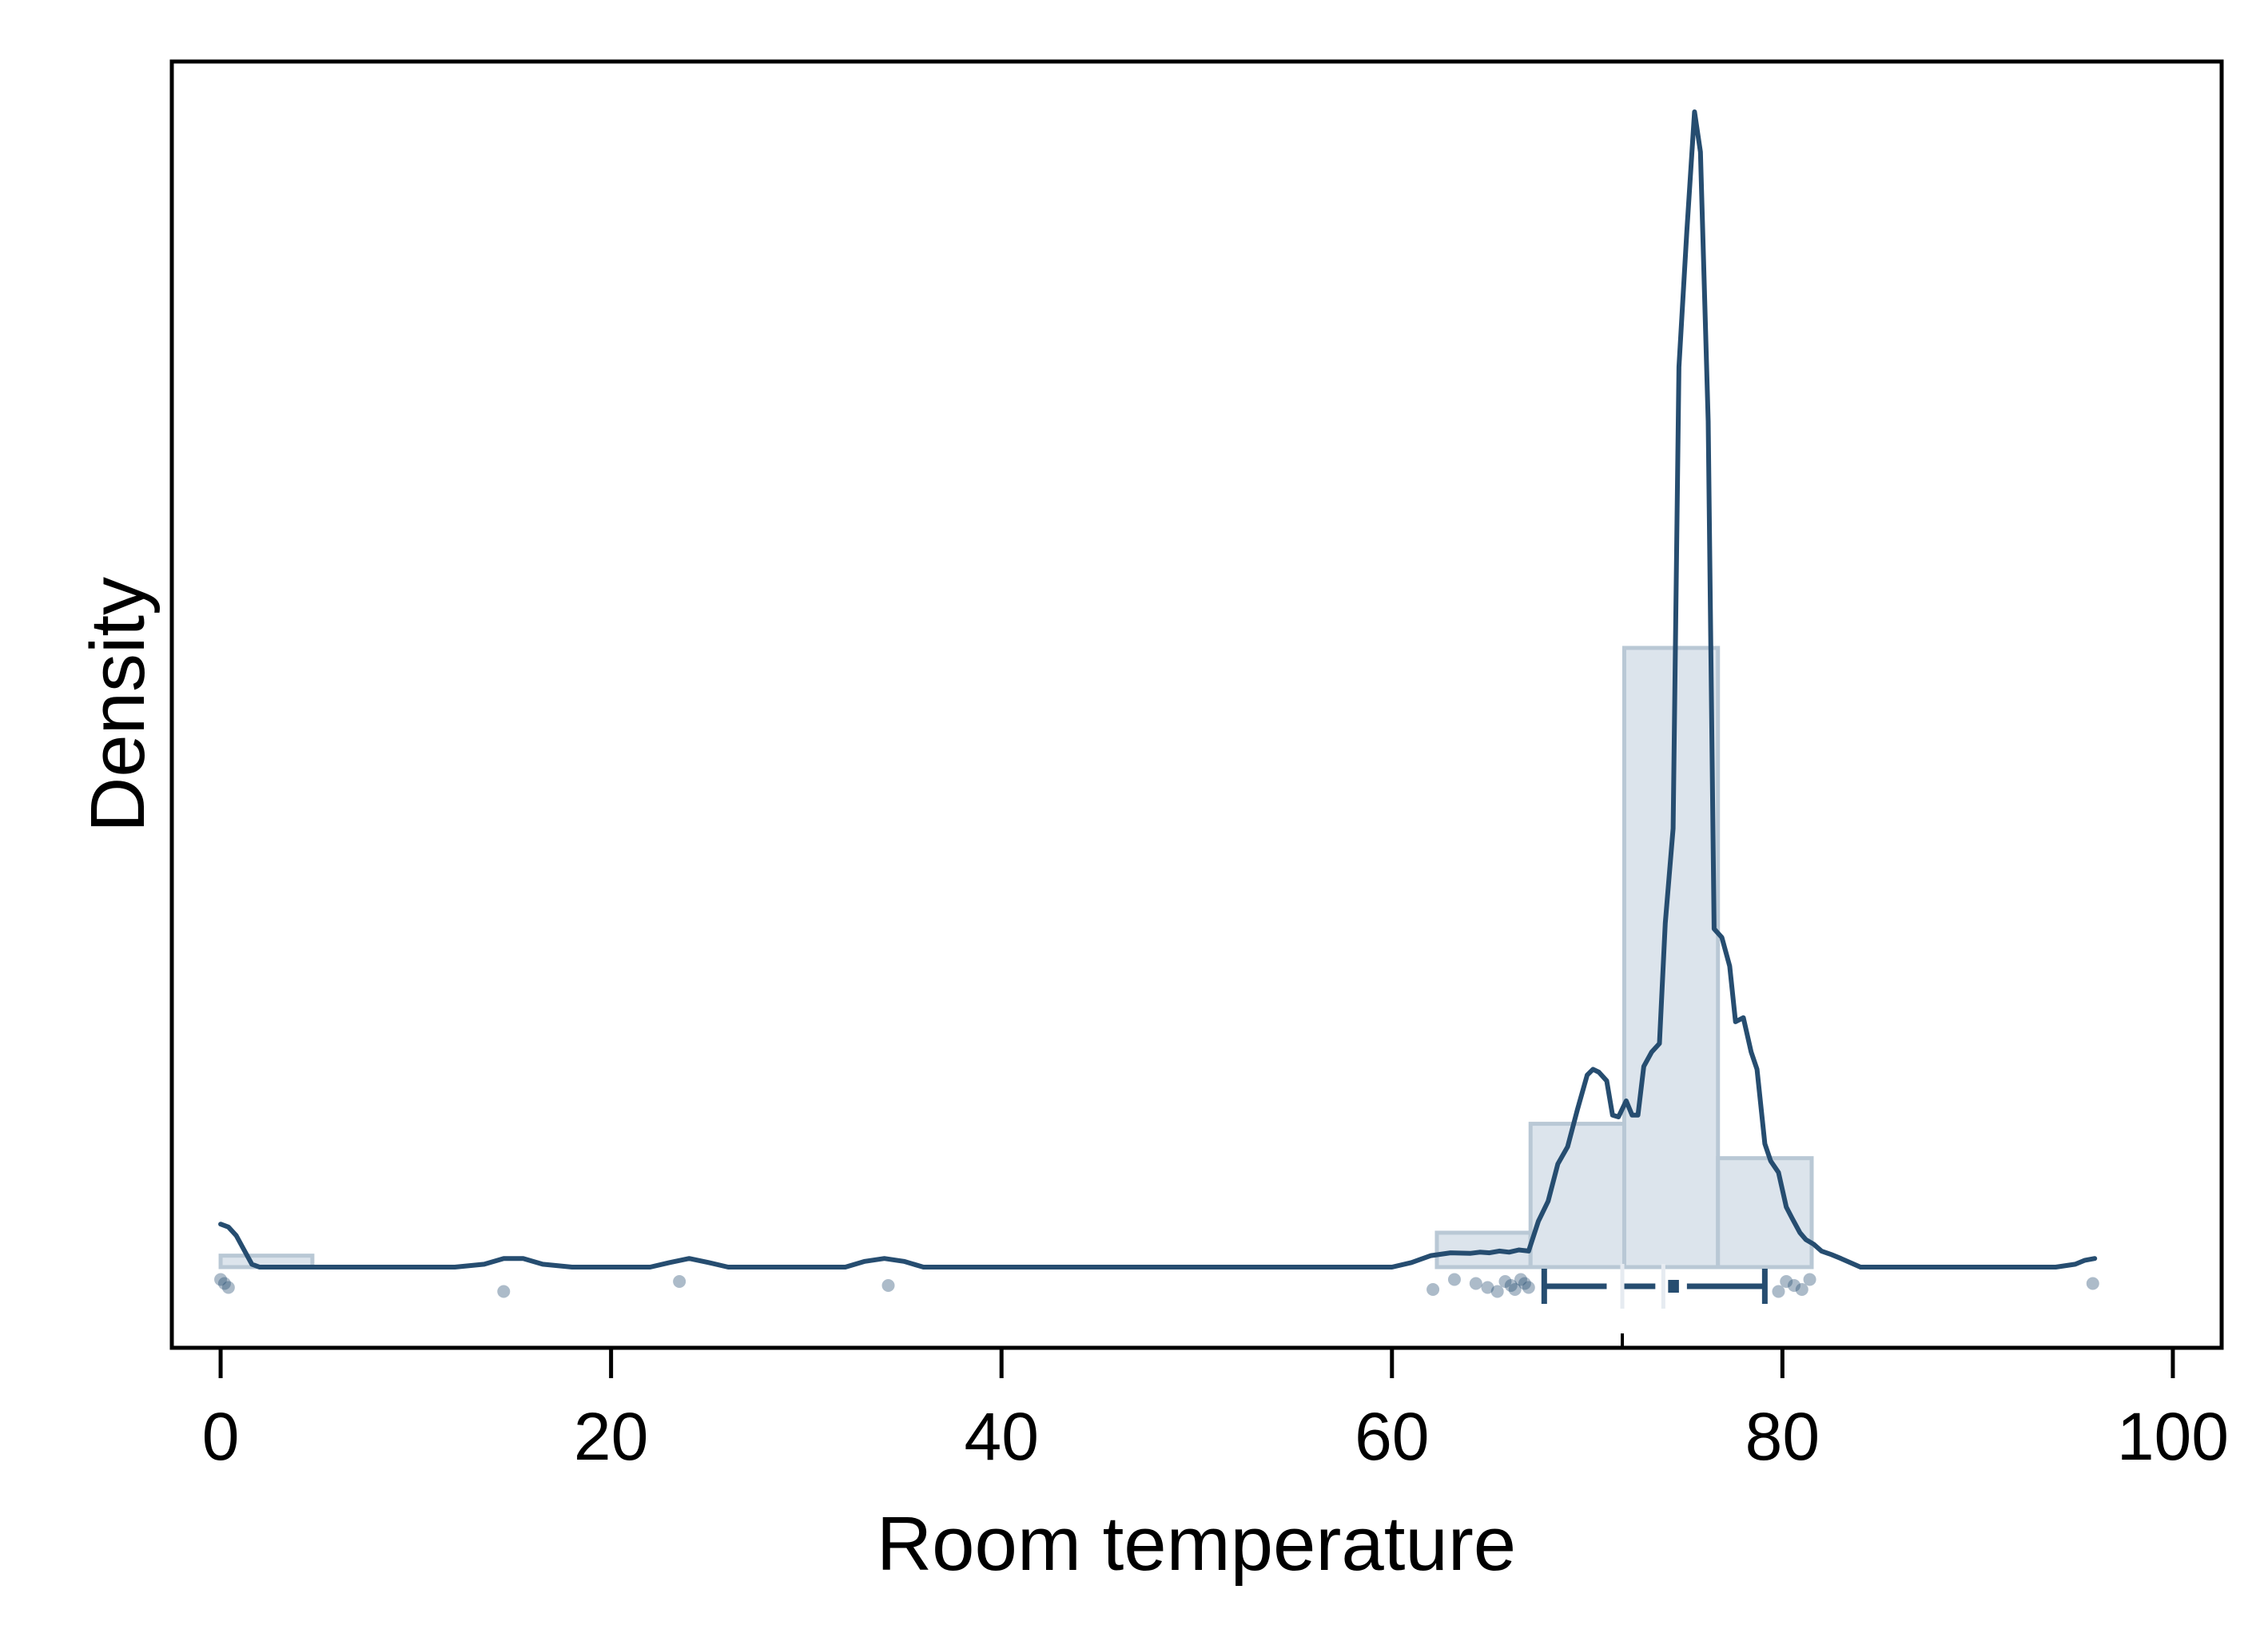 This screenshot has height=1649, width=2268. What do you see at coordinates (1654, 1306) in the screenshot?
I see `boxplot` at bounding box center [1654, 1306].